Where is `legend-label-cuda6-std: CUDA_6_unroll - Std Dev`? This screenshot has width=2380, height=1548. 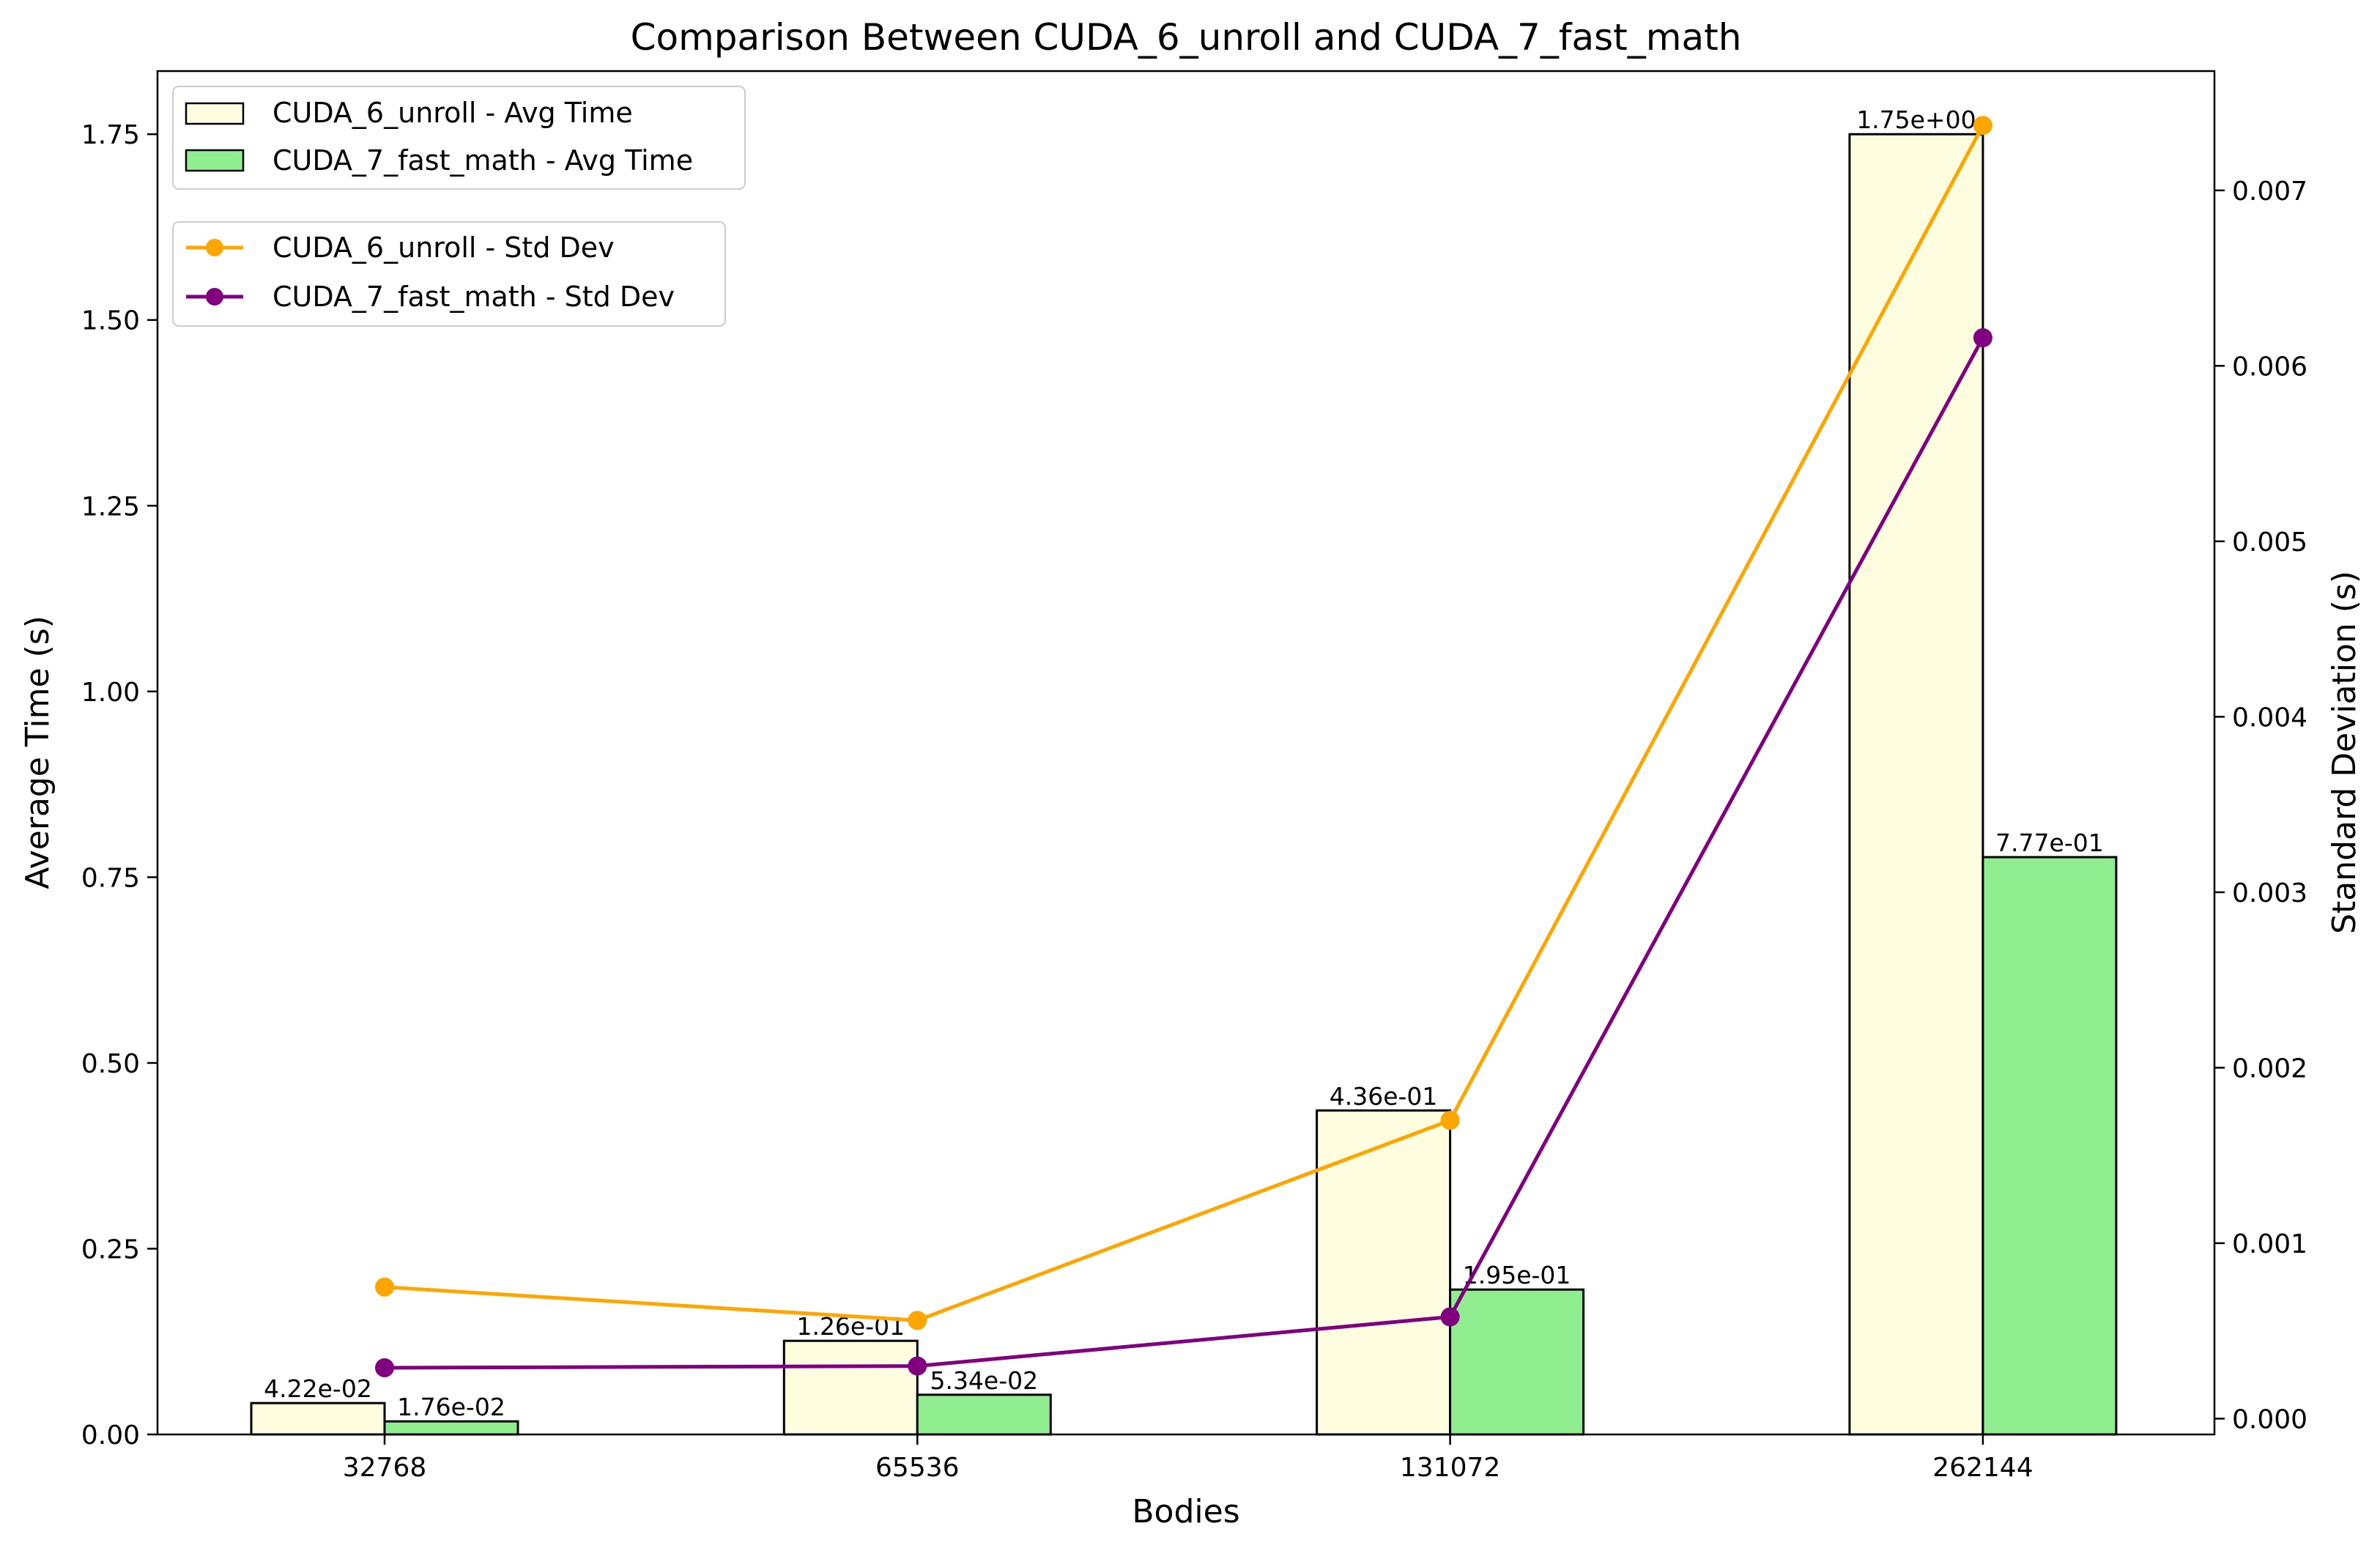 legend-label-cuda6-std: CUDA_6_unroll - Std Dev is located at coordinates (444, 248).